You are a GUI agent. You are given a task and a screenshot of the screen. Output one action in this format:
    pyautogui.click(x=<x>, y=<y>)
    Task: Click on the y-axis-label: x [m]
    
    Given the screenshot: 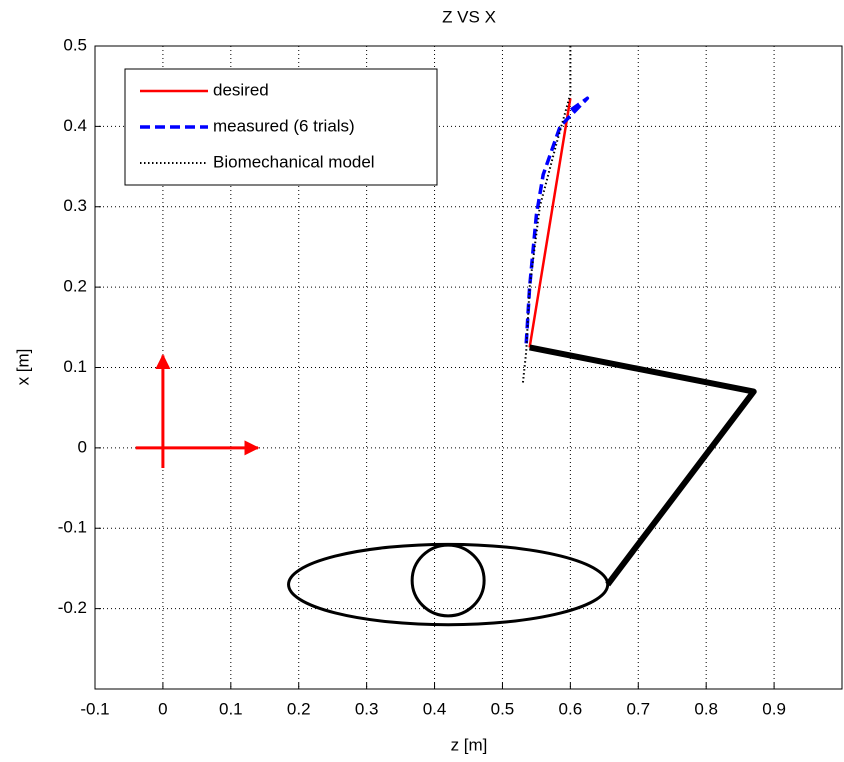 What is the action you would take?
    pyautogui.click(x=22, y=367)
    